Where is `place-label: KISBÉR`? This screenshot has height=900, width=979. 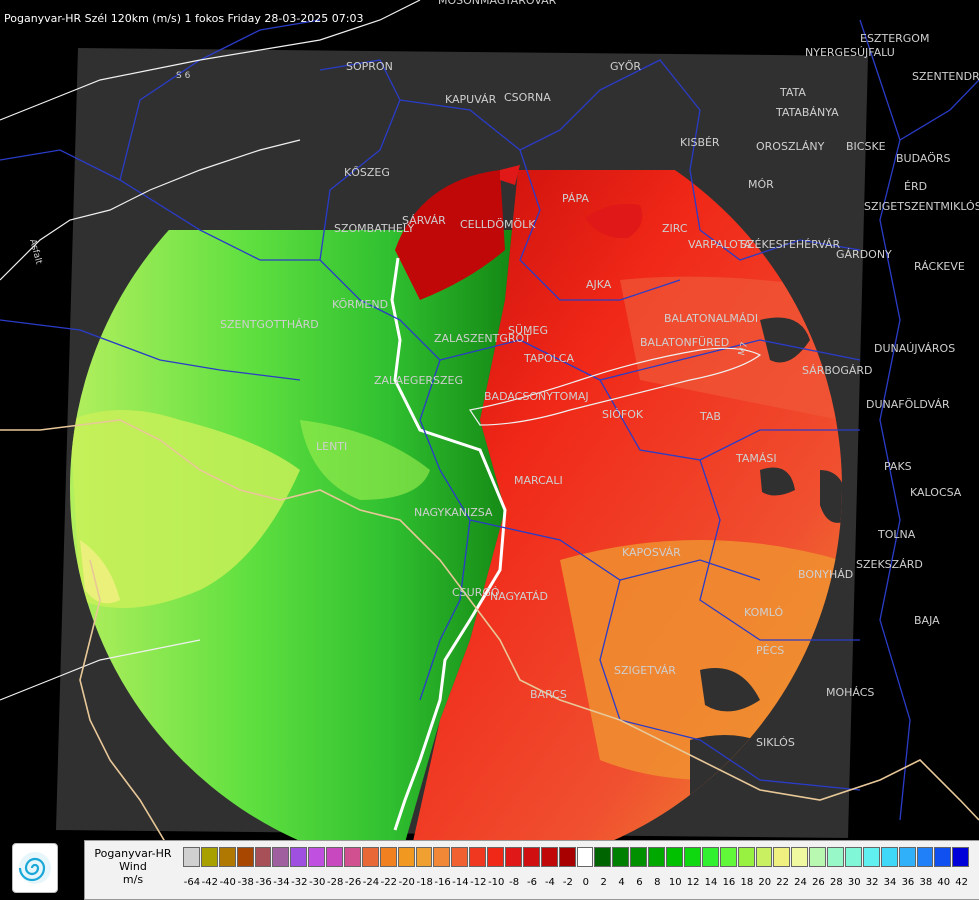
place-label: KISBÉR is located at coordinates (700, 142).